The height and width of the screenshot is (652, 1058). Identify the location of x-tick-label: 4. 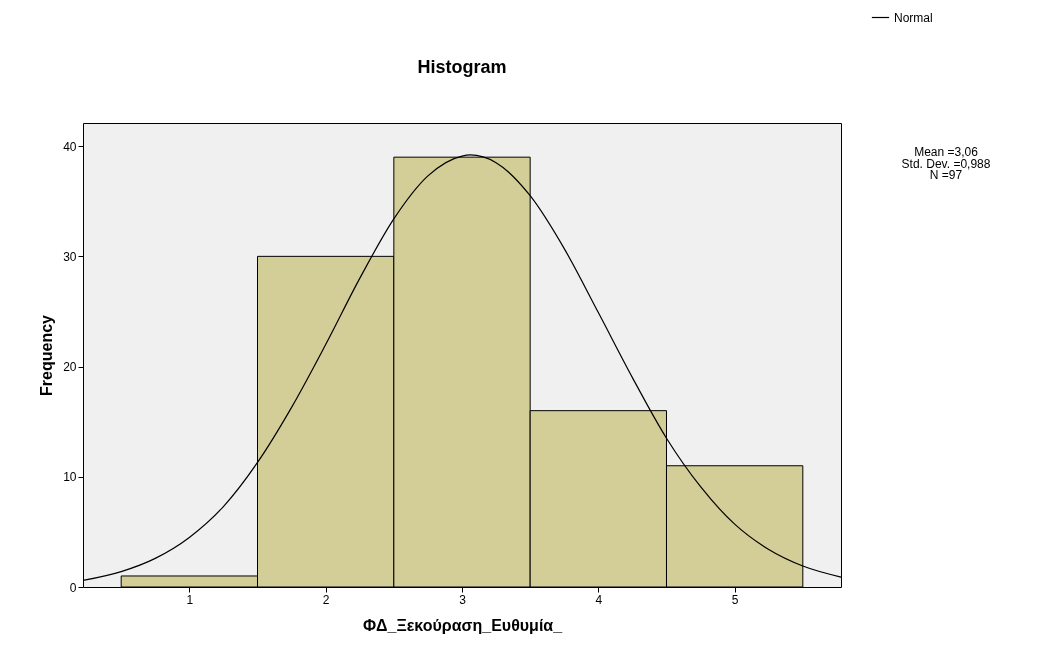
(599, 599).